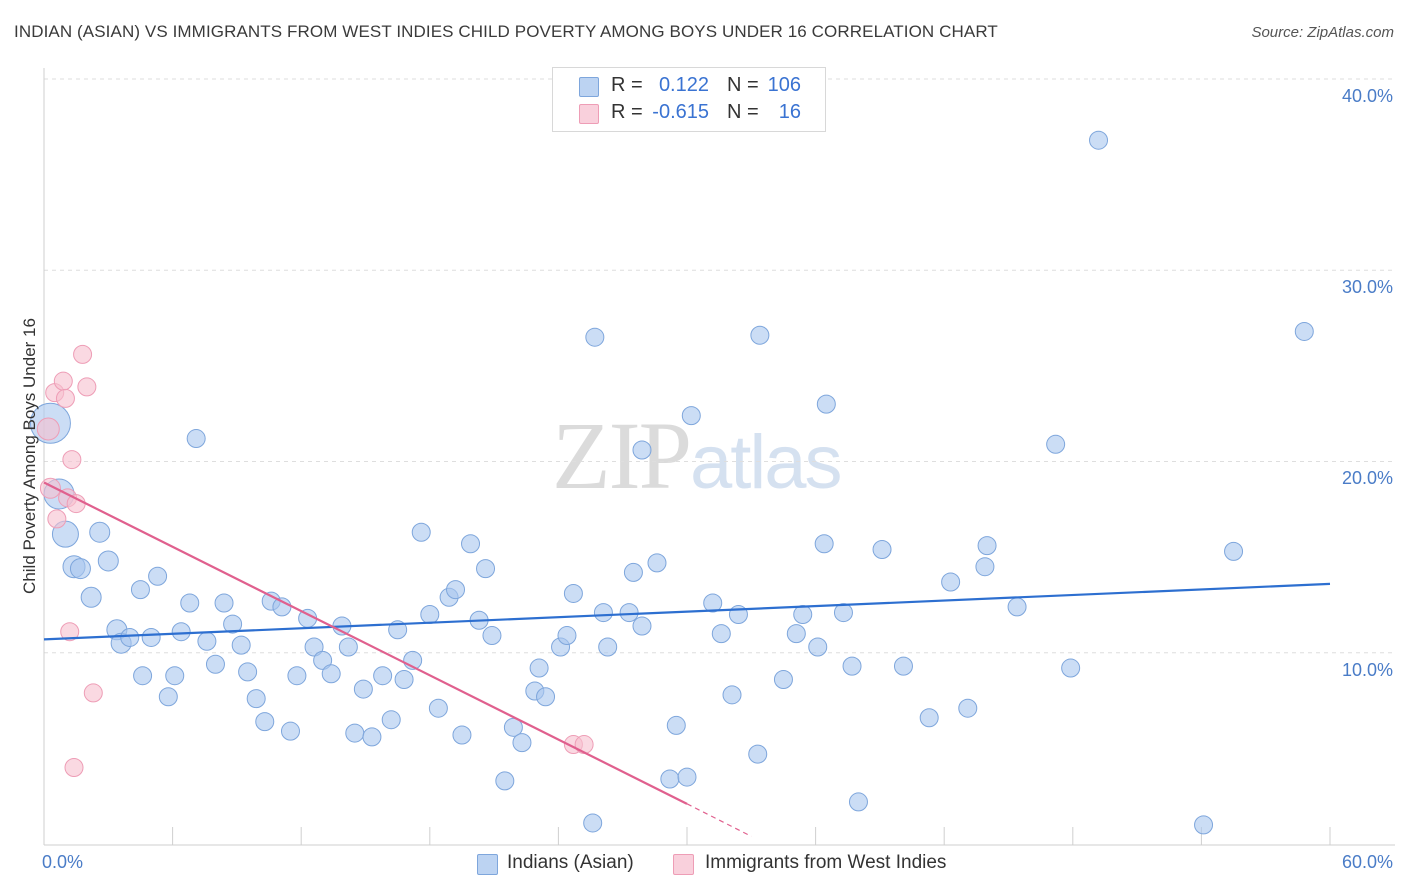 This screenshot has height=892, width=1406. I want to click on y-tick-label: 40.0%, so click(1367, 96).